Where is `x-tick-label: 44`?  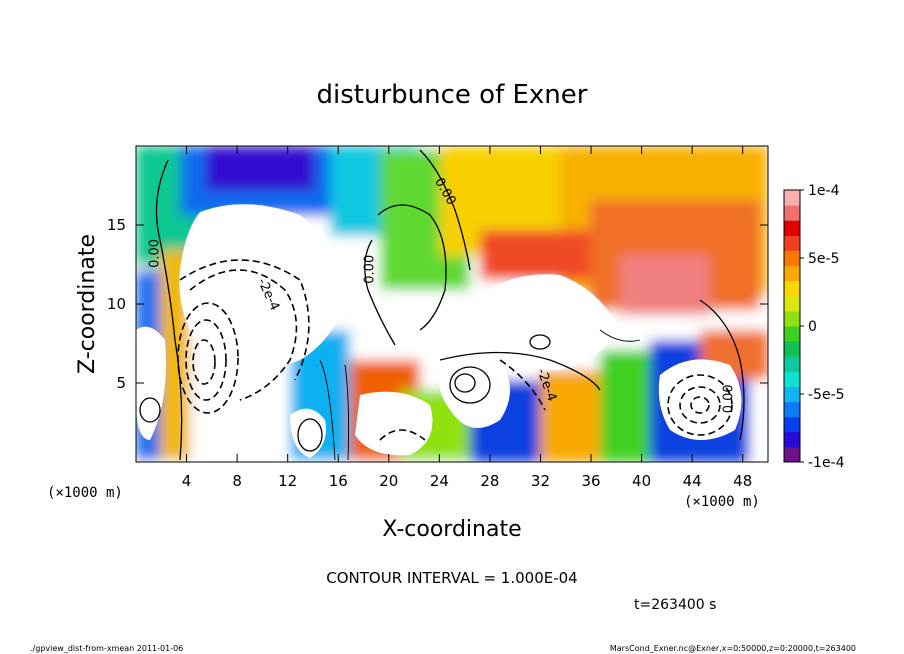 x-tick-label: 44 is located at coordinates (692, 481).